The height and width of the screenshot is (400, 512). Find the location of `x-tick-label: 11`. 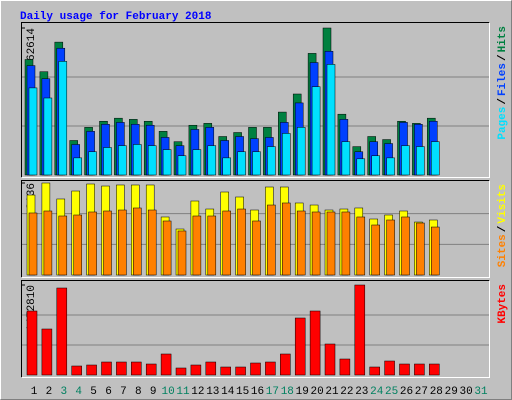

x-tick-label: 11 is located at coordinates (183, 392).